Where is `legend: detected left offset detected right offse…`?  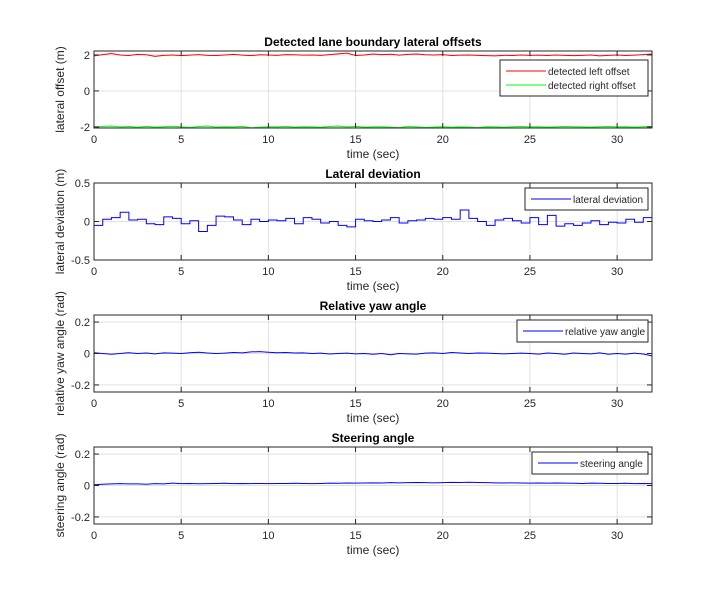 legend: detected left offset detected right offse… is located at coordinates (574, 78).